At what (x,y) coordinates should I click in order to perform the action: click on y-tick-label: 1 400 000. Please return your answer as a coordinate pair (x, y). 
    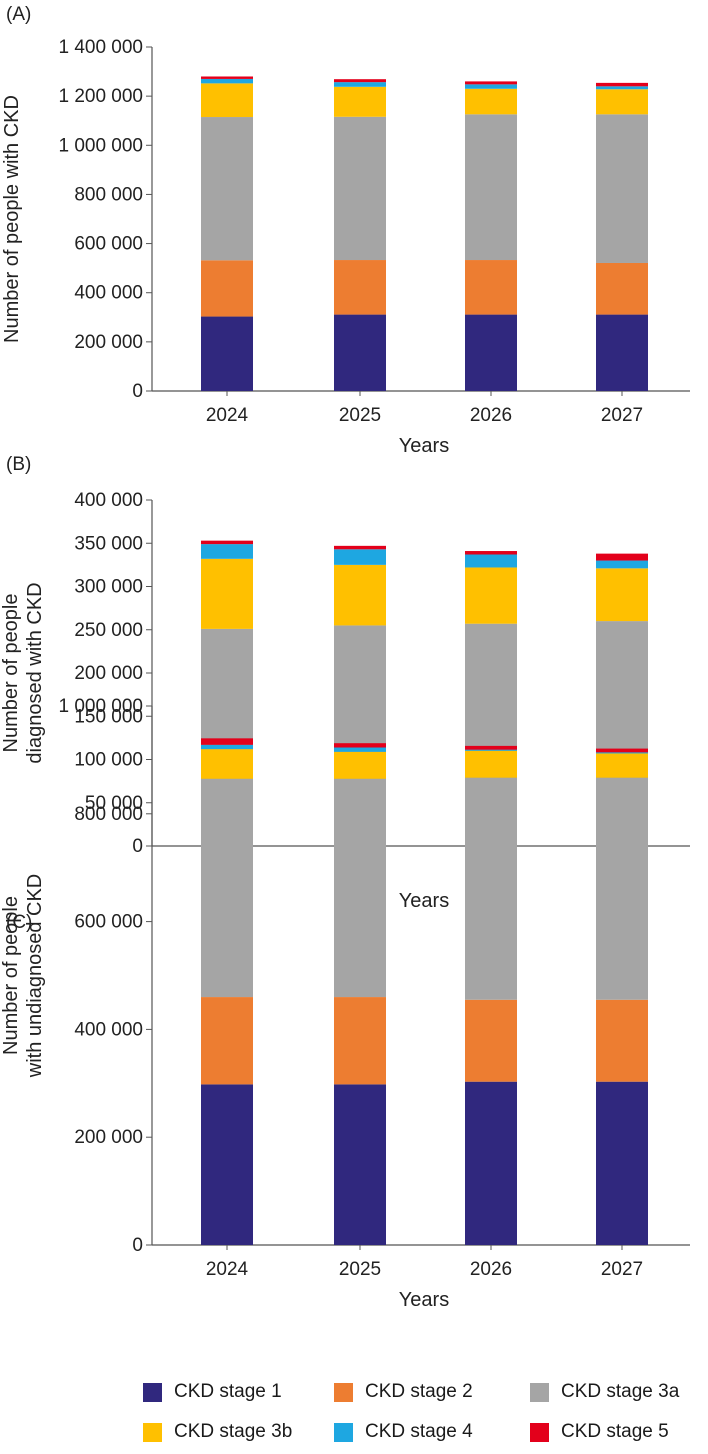
    Looking at the image, I should click on (100, 47).